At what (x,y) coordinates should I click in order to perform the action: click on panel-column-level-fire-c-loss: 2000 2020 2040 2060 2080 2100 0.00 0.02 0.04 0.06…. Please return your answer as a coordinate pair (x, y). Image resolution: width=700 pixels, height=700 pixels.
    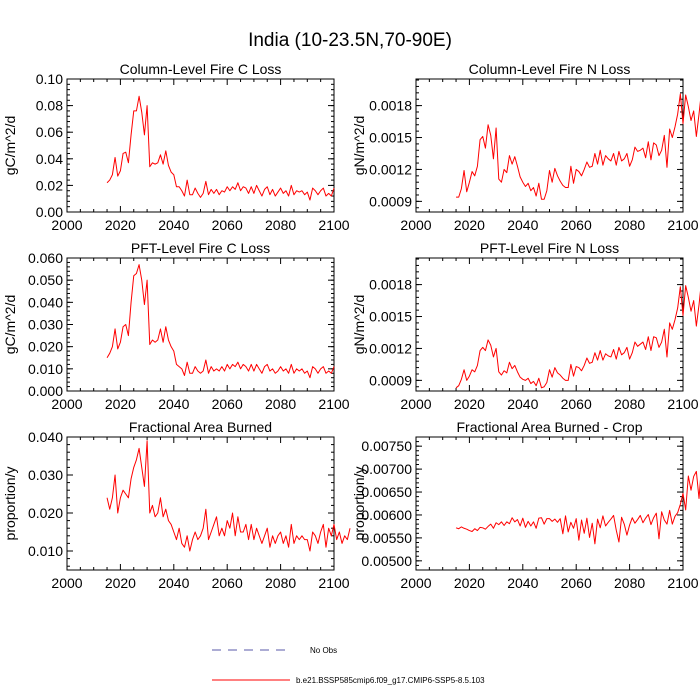
    Looking at the image, I should click on (176, 147).